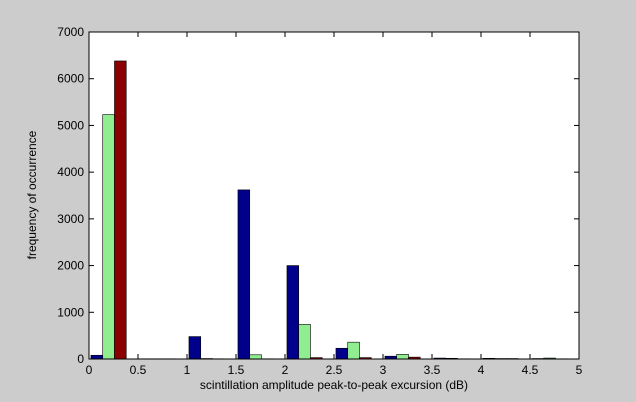 The width and height of the screenshot is (636, 402). I want to click on y-axis-label: frequency of occurrence, so click(32, 194).